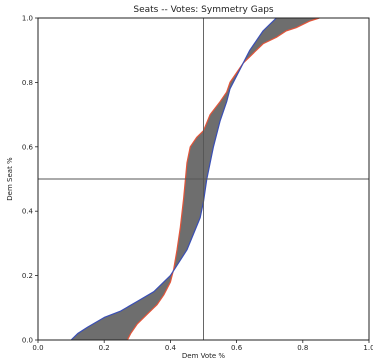 This screenshot has width=373, height=364. What do you see at coordinates (27, 276) in the screenshot?
I see `y-tick-label: 0.2` at bounding box center [27, 276].